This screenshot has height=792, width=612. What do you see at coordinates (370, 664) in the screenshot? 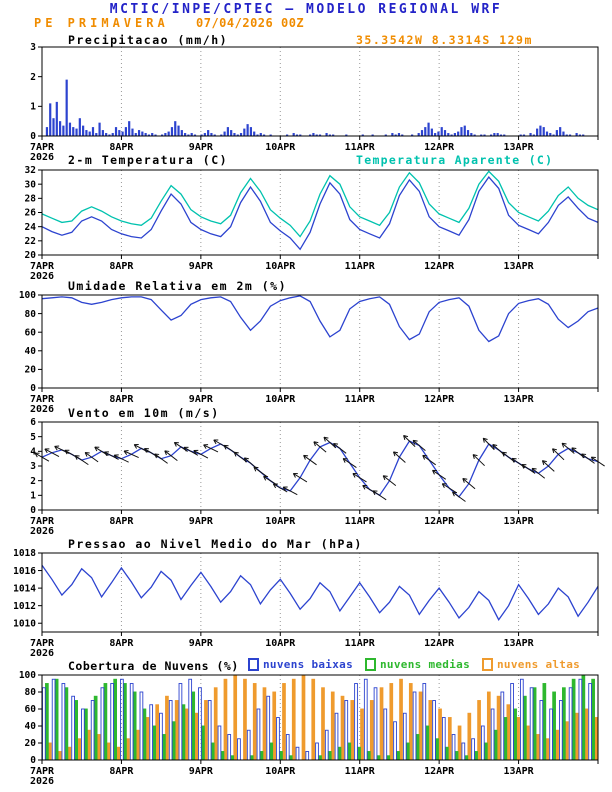
I see `mid-clouds-swatch-icon` at bounding box center [370, 664].